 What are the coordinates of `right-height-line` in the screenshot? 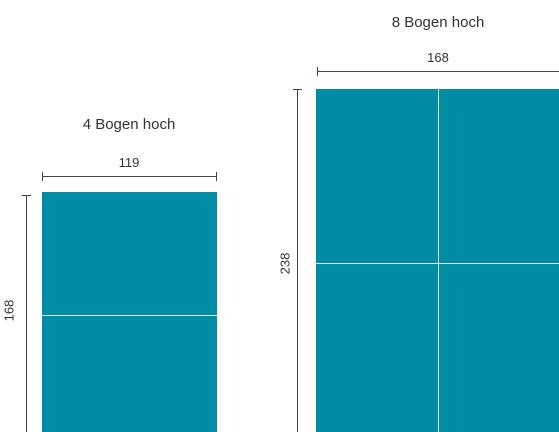 It's located at (297, 260).